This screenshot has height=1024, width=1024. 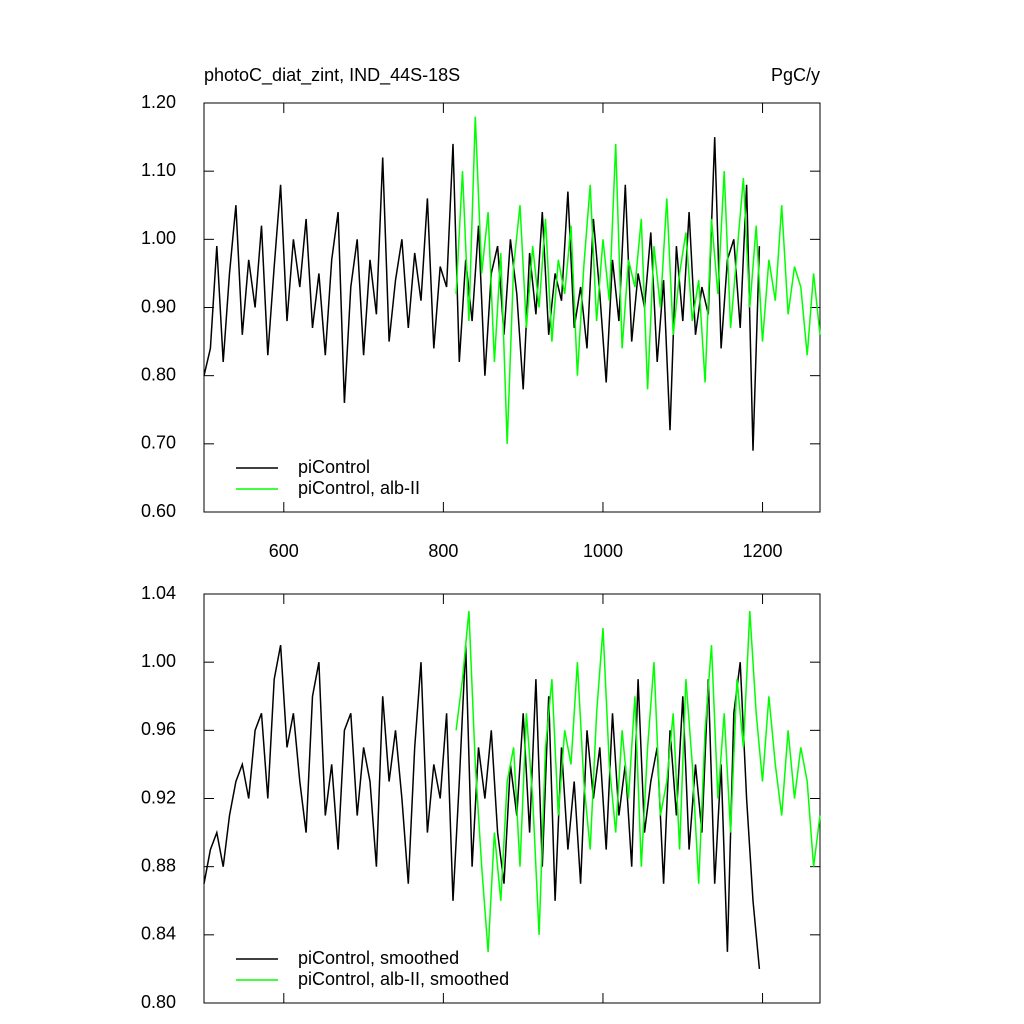 I want to click on legend-label: piControl, alb-II, so click(x=359, y=488).